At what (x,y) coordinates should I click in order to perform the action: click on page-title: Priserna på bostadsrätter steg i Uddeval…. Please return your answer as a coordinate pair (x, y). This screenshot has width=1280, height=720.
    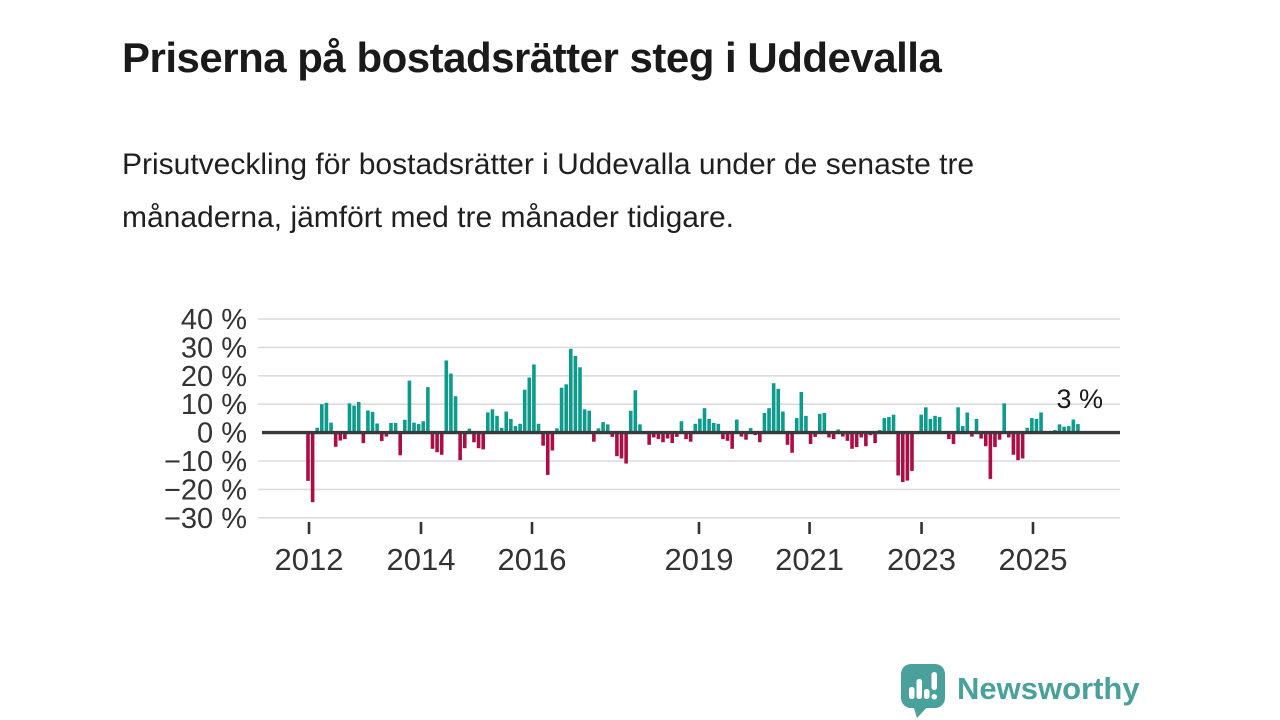
    Looking at the image, I should click on (532, 58).